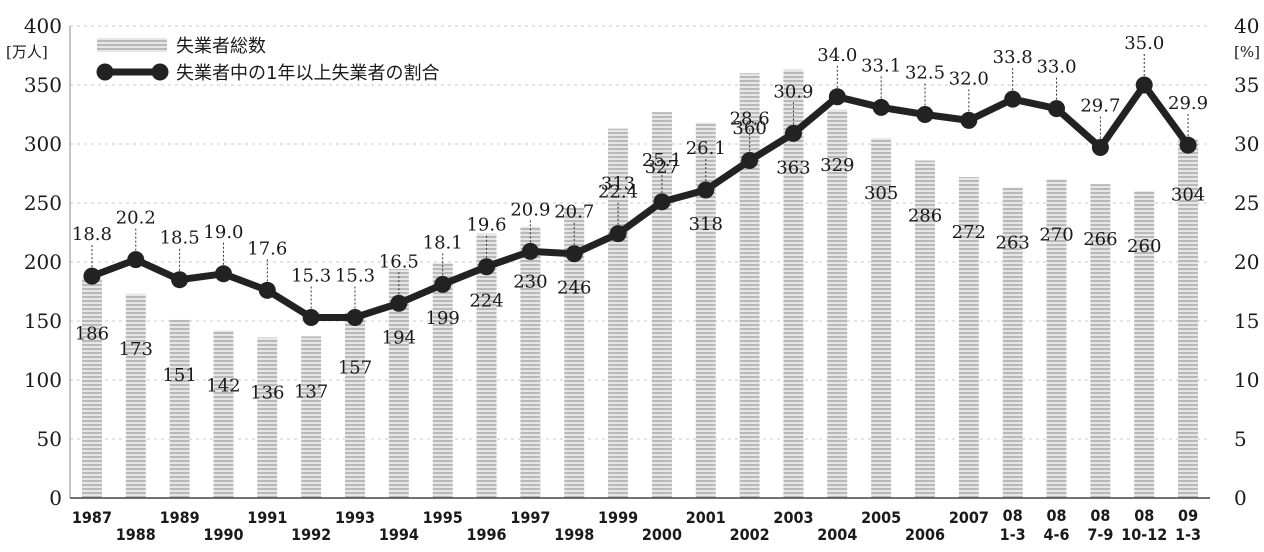 The width and height of the screenshot is (1264, 552). Describe the element at coordinates (136, 349) in the screenshot. I see `bar-value-label: 173` at that location.